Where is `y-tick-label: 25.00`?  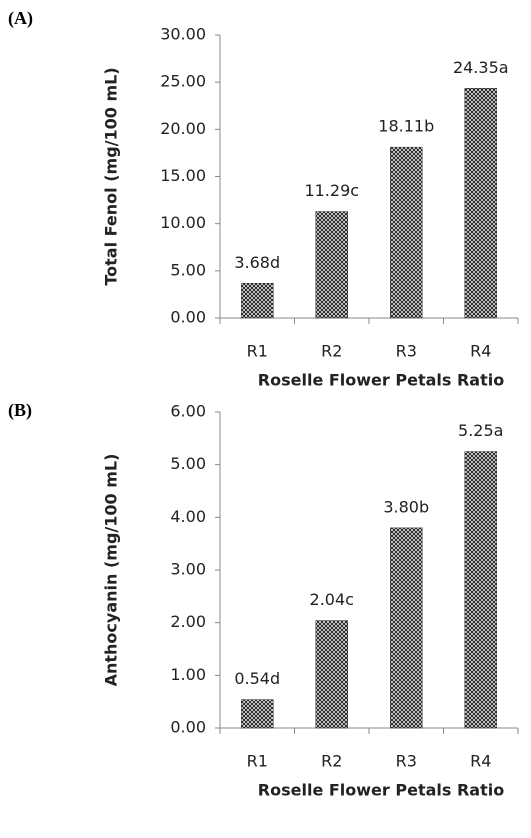 y-tick-label: 25.00 is located at coordinates (183, 81).